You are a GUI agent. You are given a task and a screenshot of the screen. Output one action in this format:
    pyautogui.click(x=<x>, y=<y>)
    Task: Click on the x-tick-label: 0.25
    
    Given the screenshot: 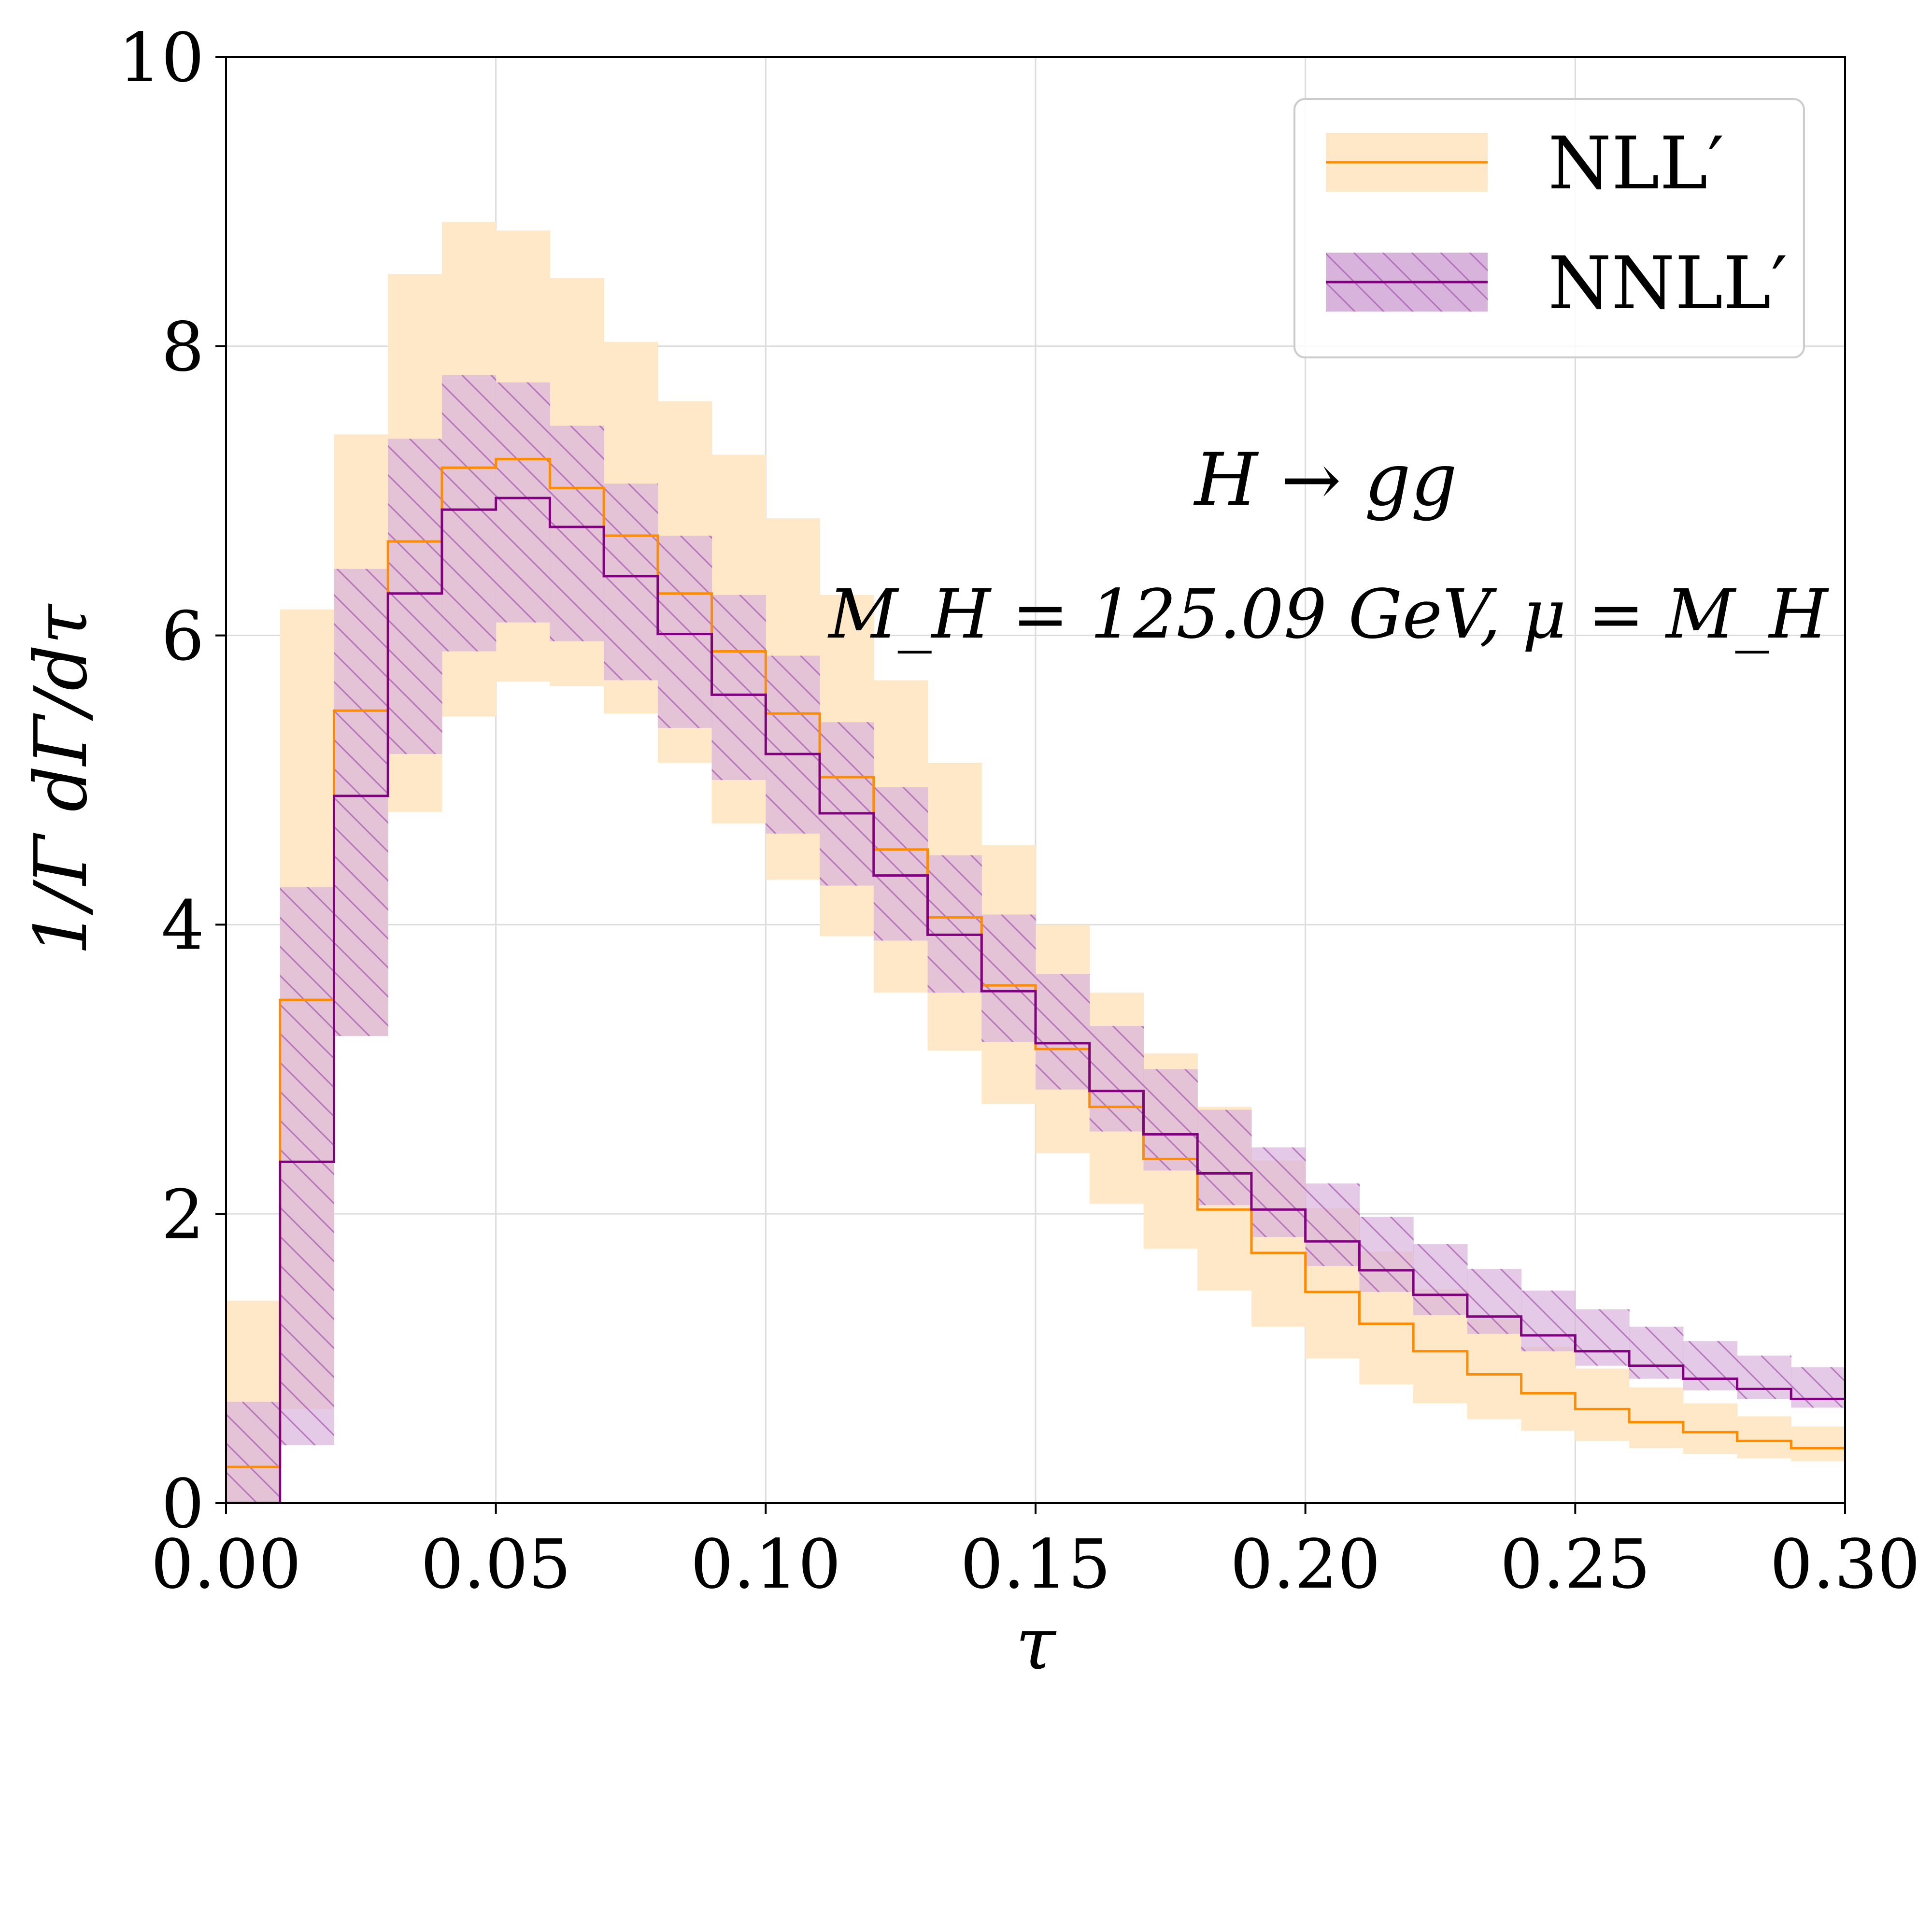 What is the action you would take?
    pyautogui.click(x=1575, y=1564)
    